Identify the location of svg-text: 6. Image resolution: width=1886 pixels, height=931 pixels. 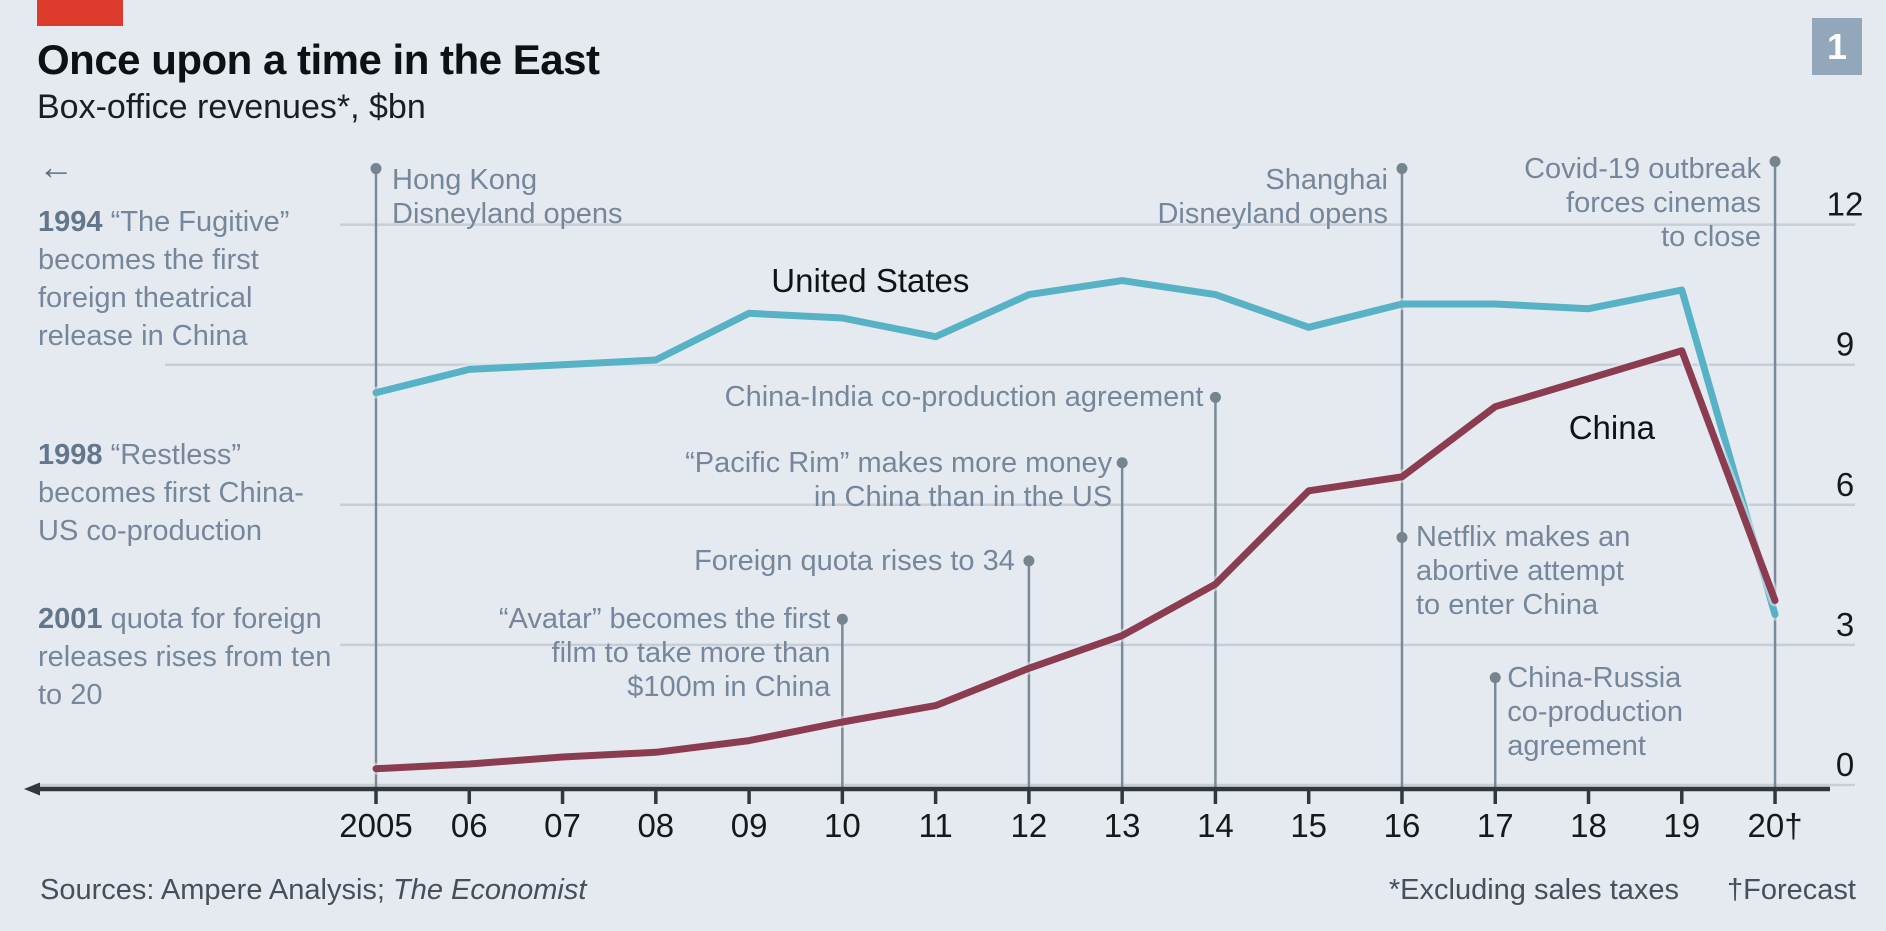
(1845, 484).